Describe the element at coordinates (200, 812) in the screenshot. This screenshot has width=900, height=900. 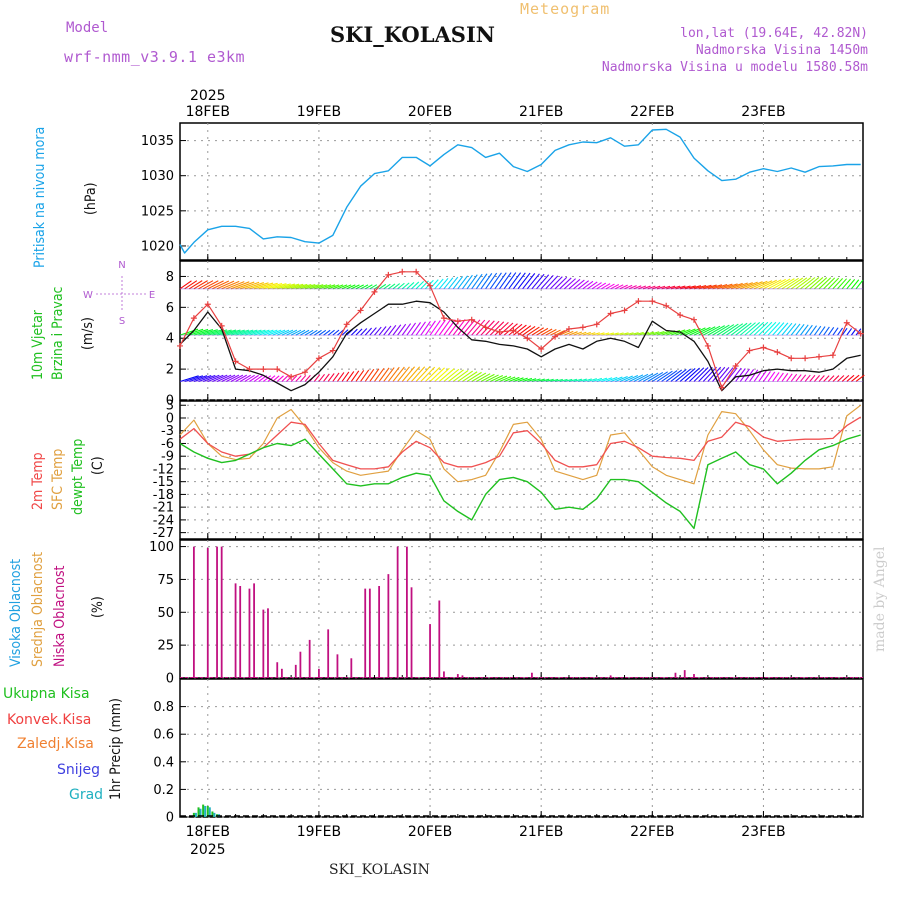
I see `snow-precip-bar` at that location.